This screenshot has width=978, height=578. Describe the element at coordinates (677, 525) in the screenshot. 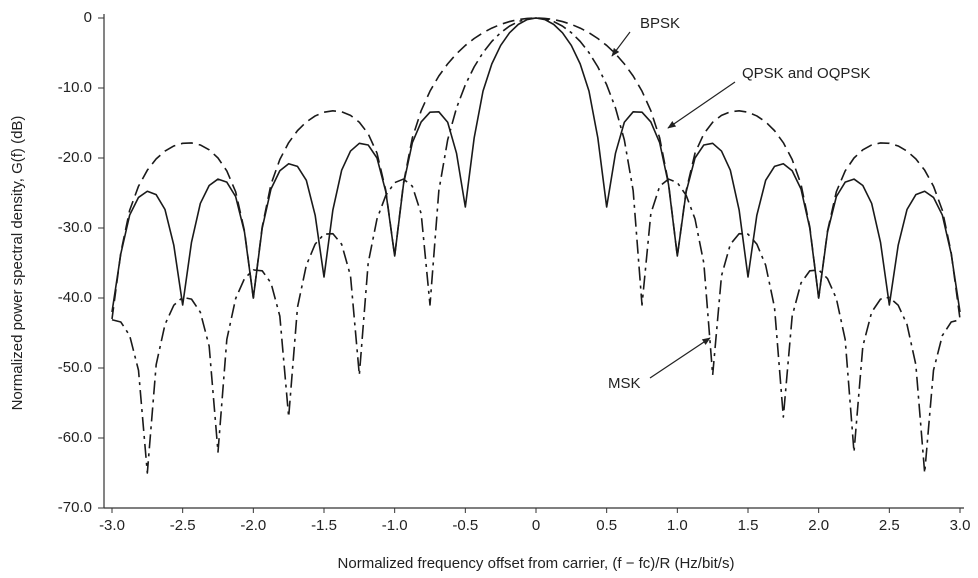

I see `x-tick-label: 1.0` at that location.